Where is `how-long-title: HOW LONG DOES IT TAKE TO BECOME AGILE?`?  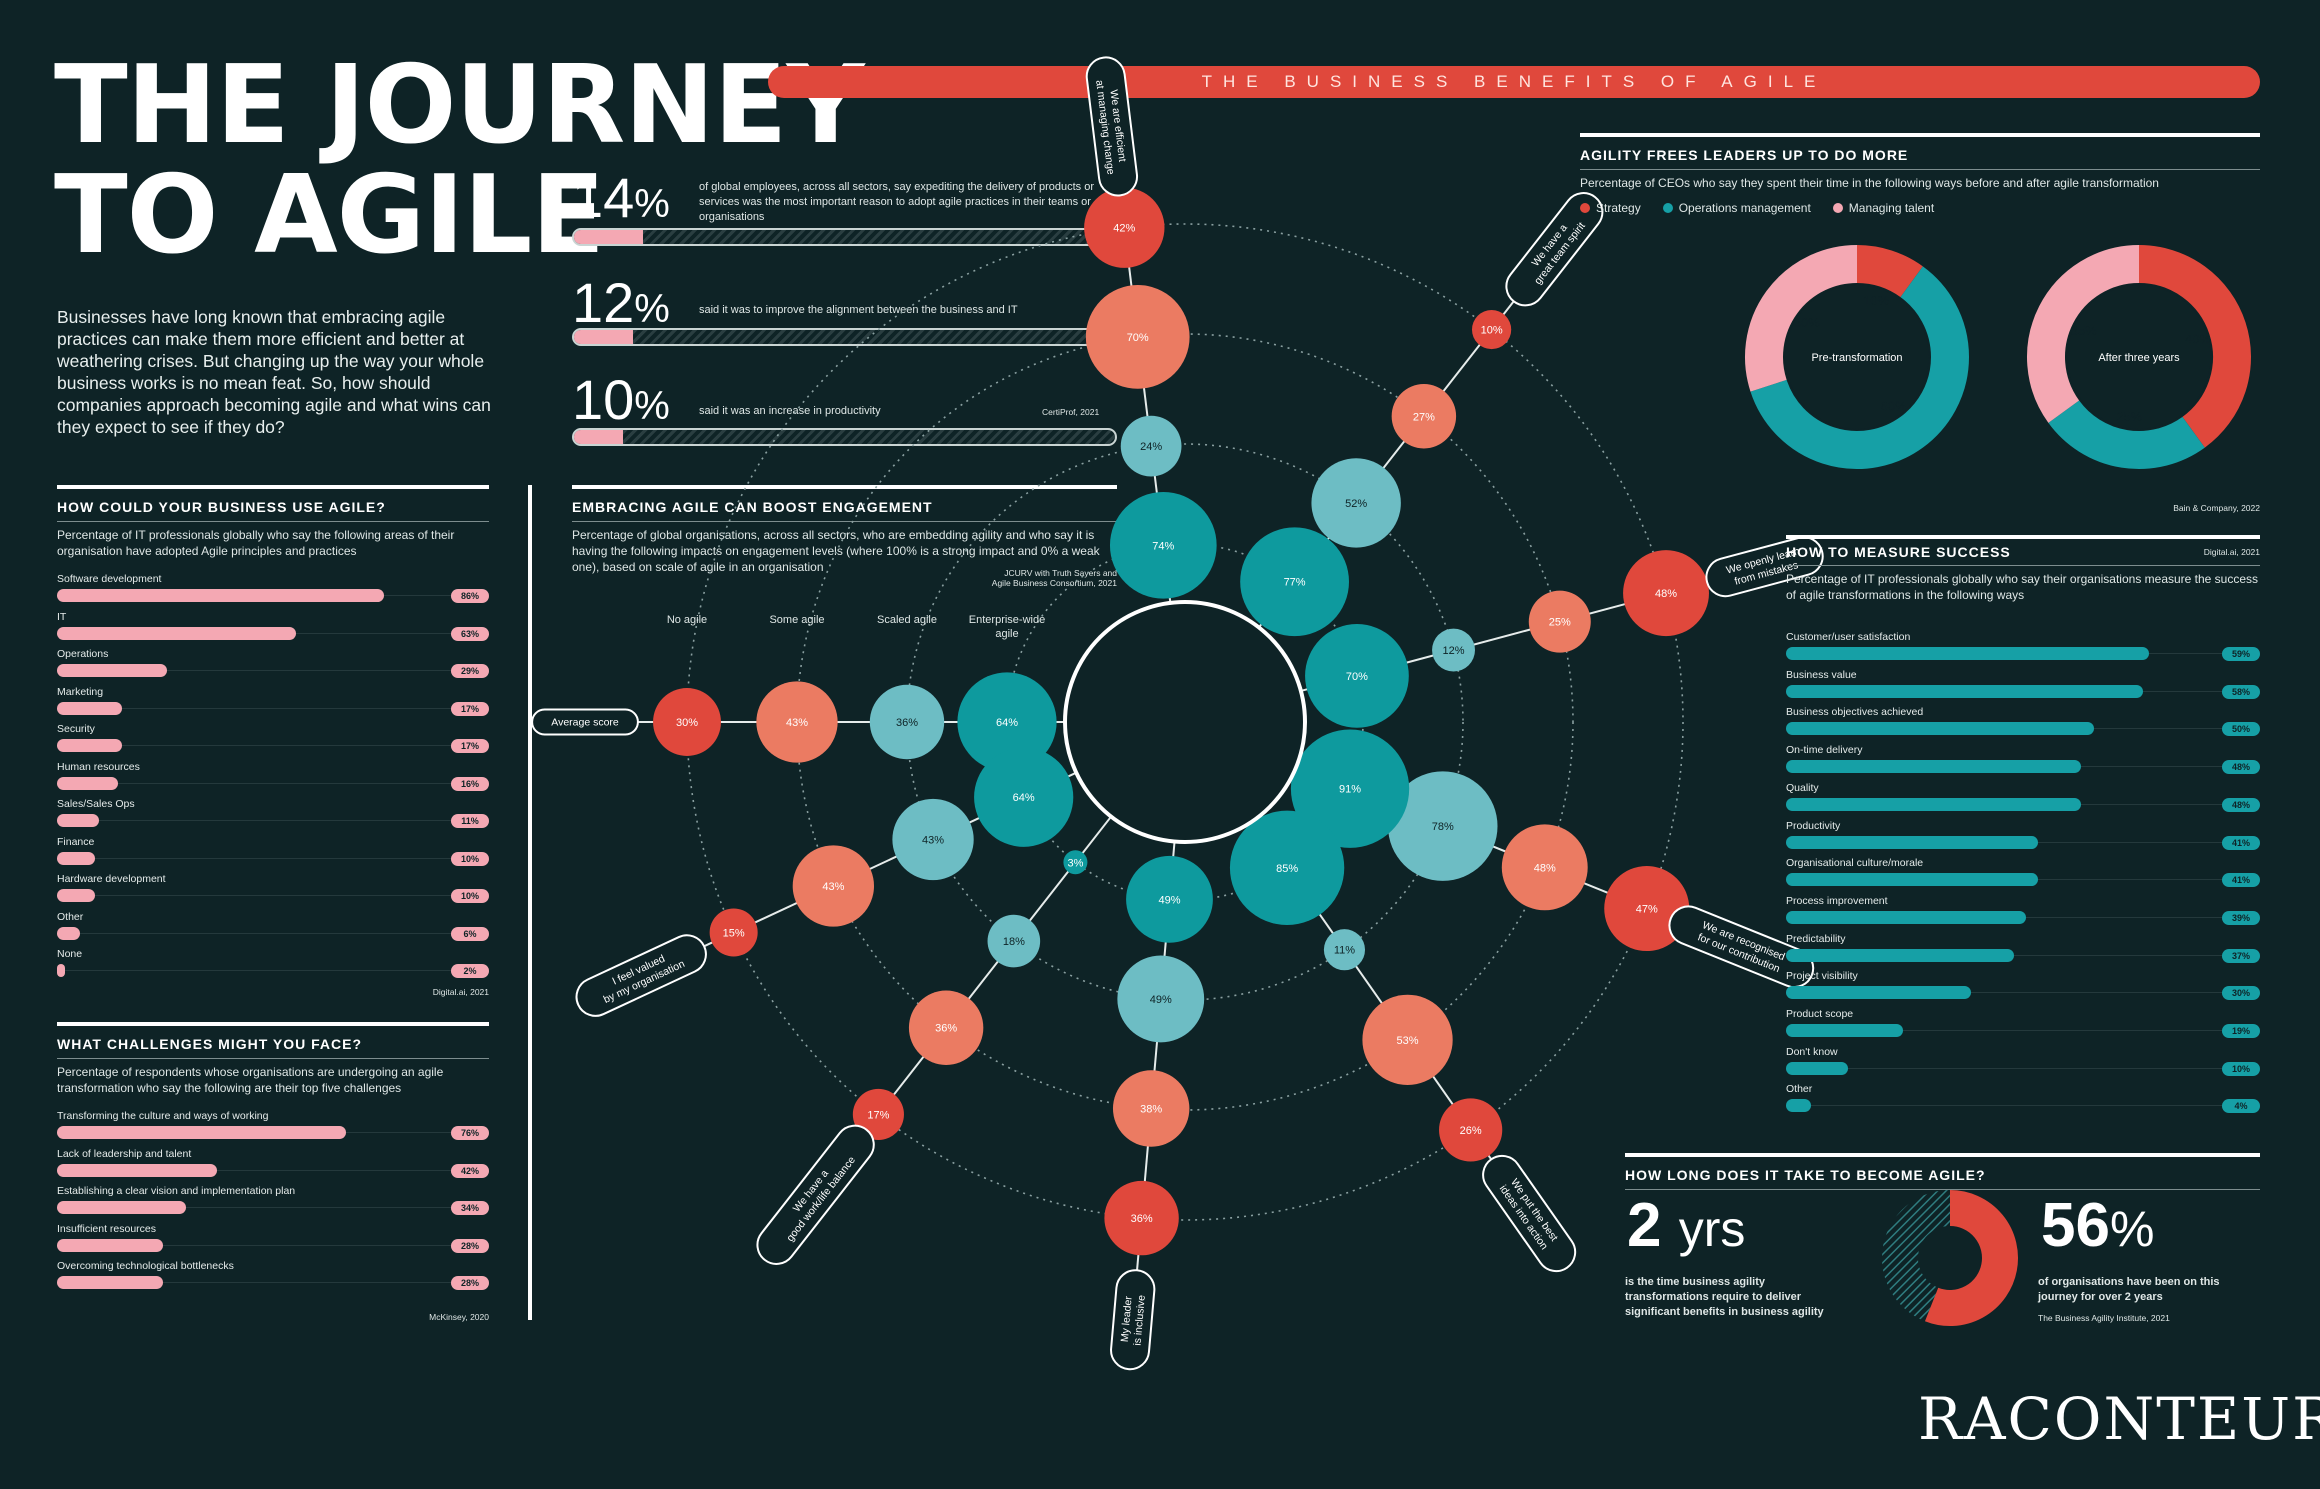 how-long-title: HOW LONG DOES IT TAKE TO BECOME AGILE? is located at coordinates (1805, 1175).